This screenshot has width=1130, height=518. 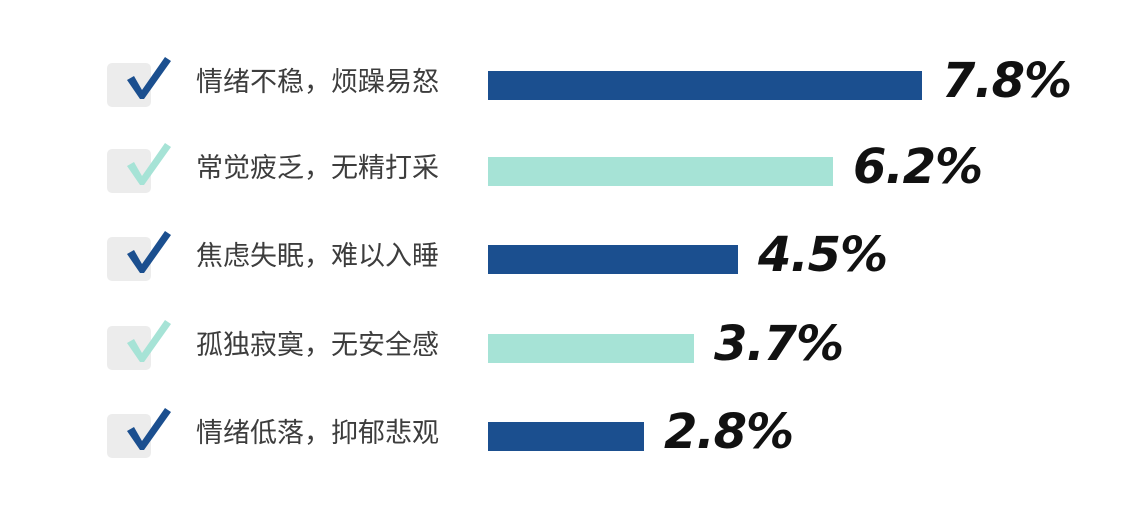 What do you see at coordinates (317, 168) in the screenshot?
I see `category-label: 常觉疲乏，无精打采` at bounding box center [317, 168].